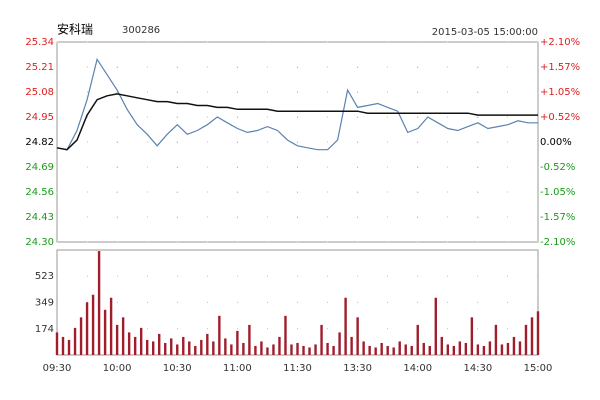 The height and width of the screenshot is (400, 600). What do you see at coordinates (39, 192) in the screenshot?
I see `y-tick-label: 24.56` at bounding box center [39, 192].